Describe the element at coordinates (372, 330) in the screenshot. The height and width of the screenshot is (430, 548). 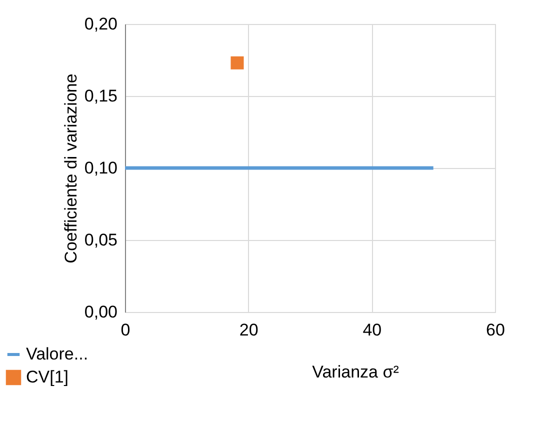
I see `x-tick-label: 40` at that location.